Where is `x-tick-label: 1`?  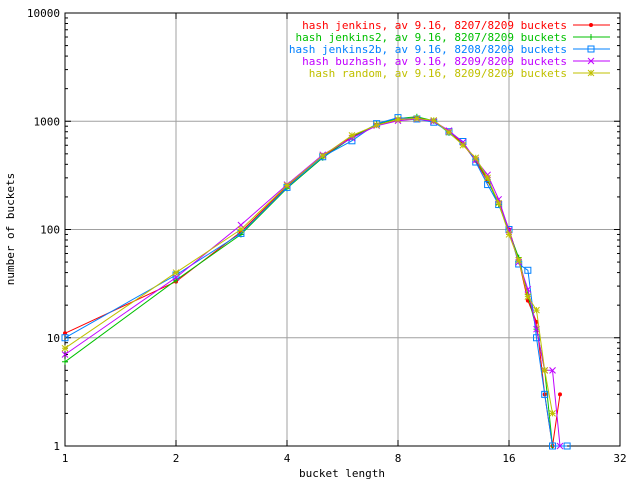 x-tick-label: 1 is located at coordinates (65, 458).